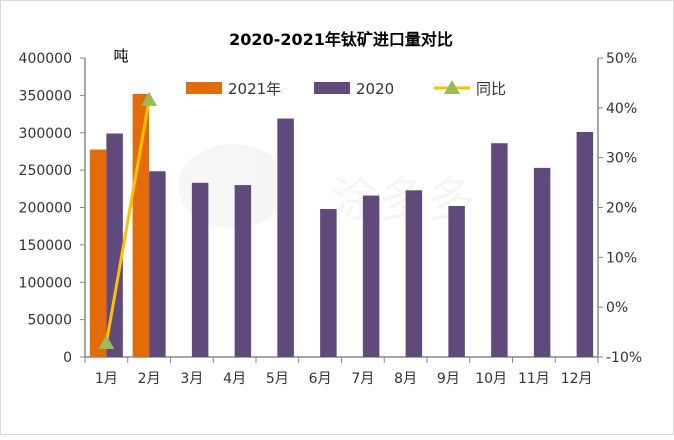  Describe the element at coordinates (285, 237) in the screenshot. I see `bar-2020-5月` at that location.